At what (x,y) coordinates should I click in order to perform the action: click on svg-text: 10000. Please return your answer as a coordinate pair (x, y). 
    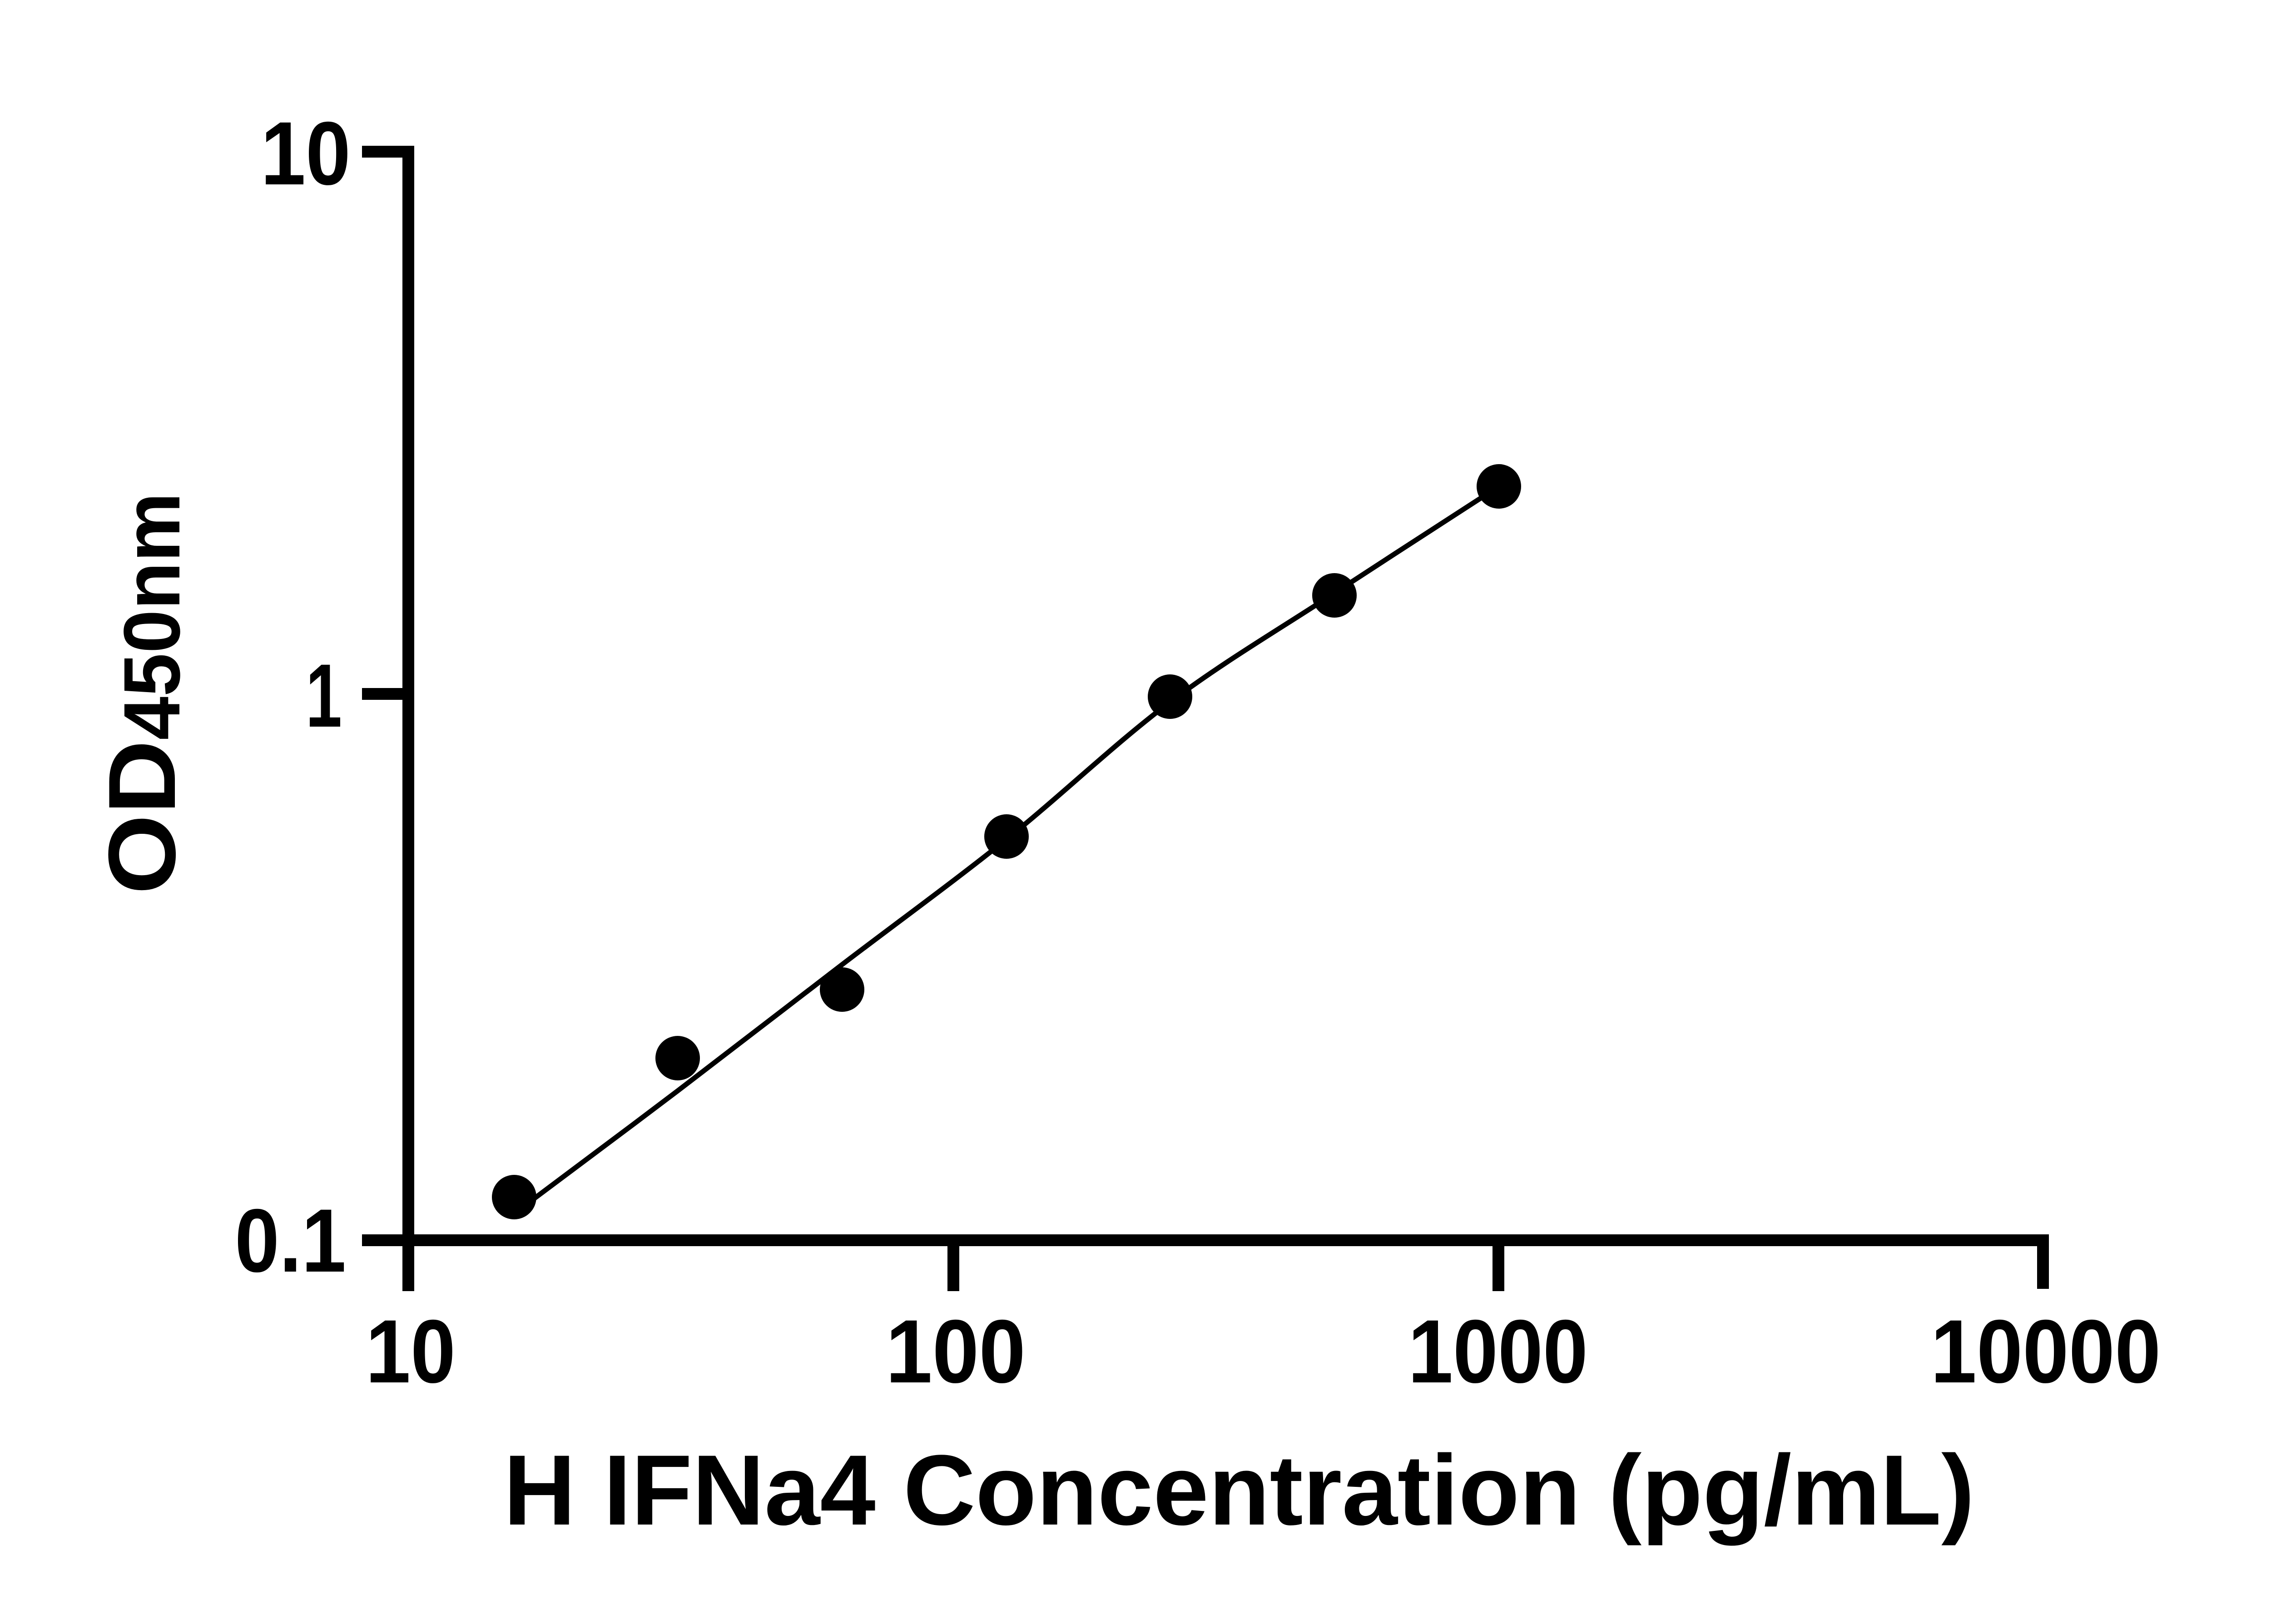
    Looking at the image, I should click on (2046, 1351).